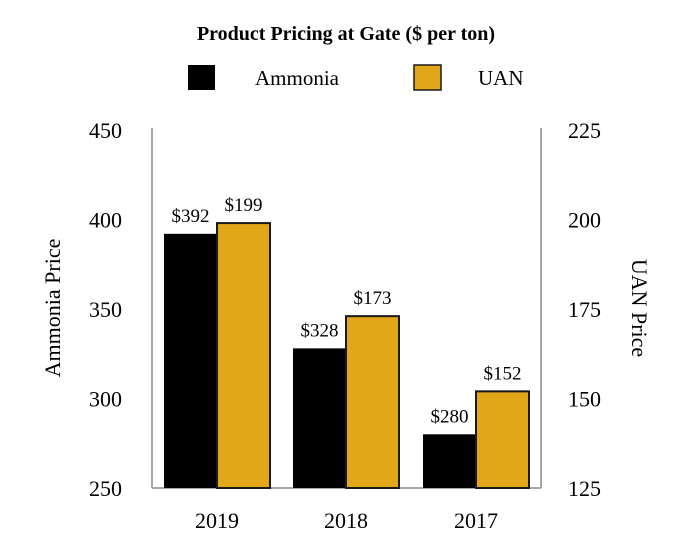 This screenshot has width=682, height=552. I want to click on legend-label-ammonia: Ammonia, so click(297, 78).